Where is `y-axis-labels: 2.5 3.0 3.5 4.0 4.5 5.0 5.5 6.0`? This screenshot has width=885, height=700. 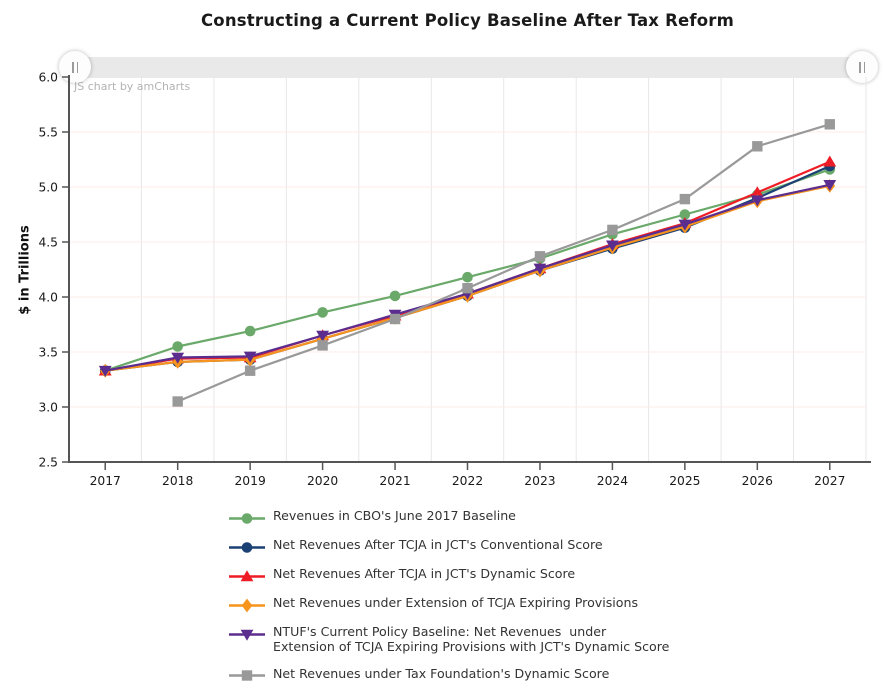
y-axis-labels: 2.5 3.0 3.5 4.0 4.5 5.0 5.5 6.0 is located at coordinates (53, 269).